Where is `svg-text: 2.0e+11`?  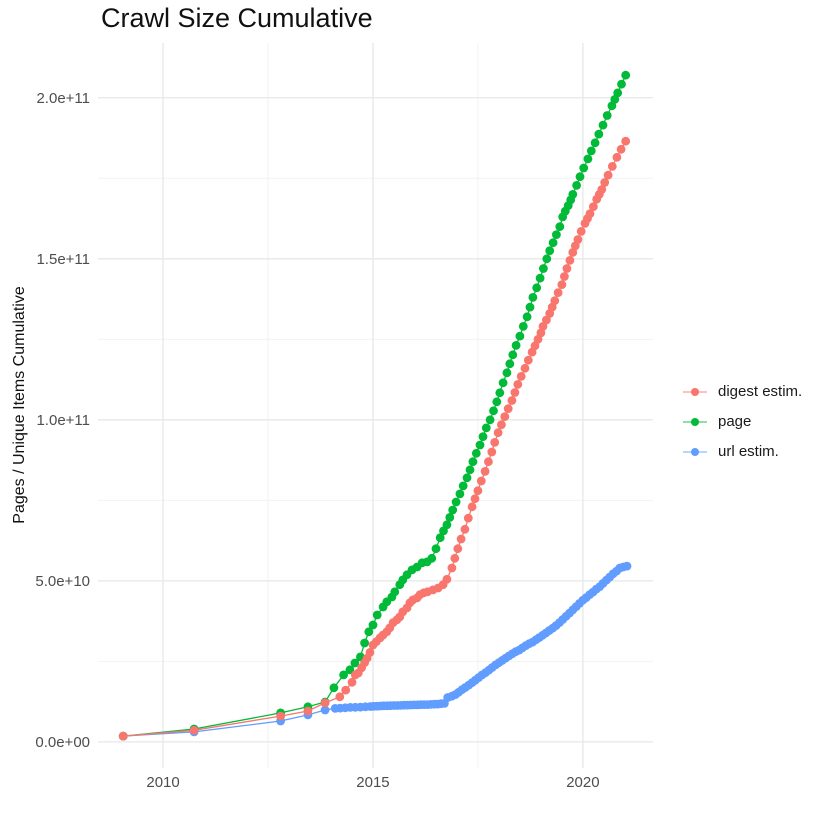 svg-text: 2.0e+11 is located at coordinates (63, 98).